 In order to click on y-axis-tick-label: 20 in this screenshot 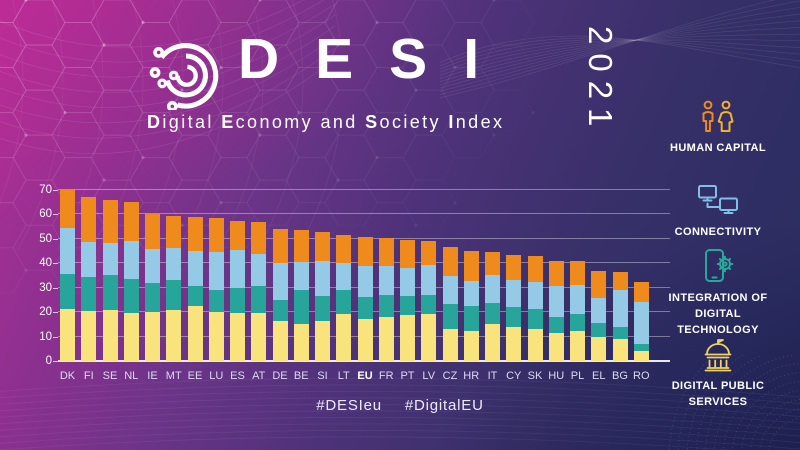, I will do `click(45, 312)`.